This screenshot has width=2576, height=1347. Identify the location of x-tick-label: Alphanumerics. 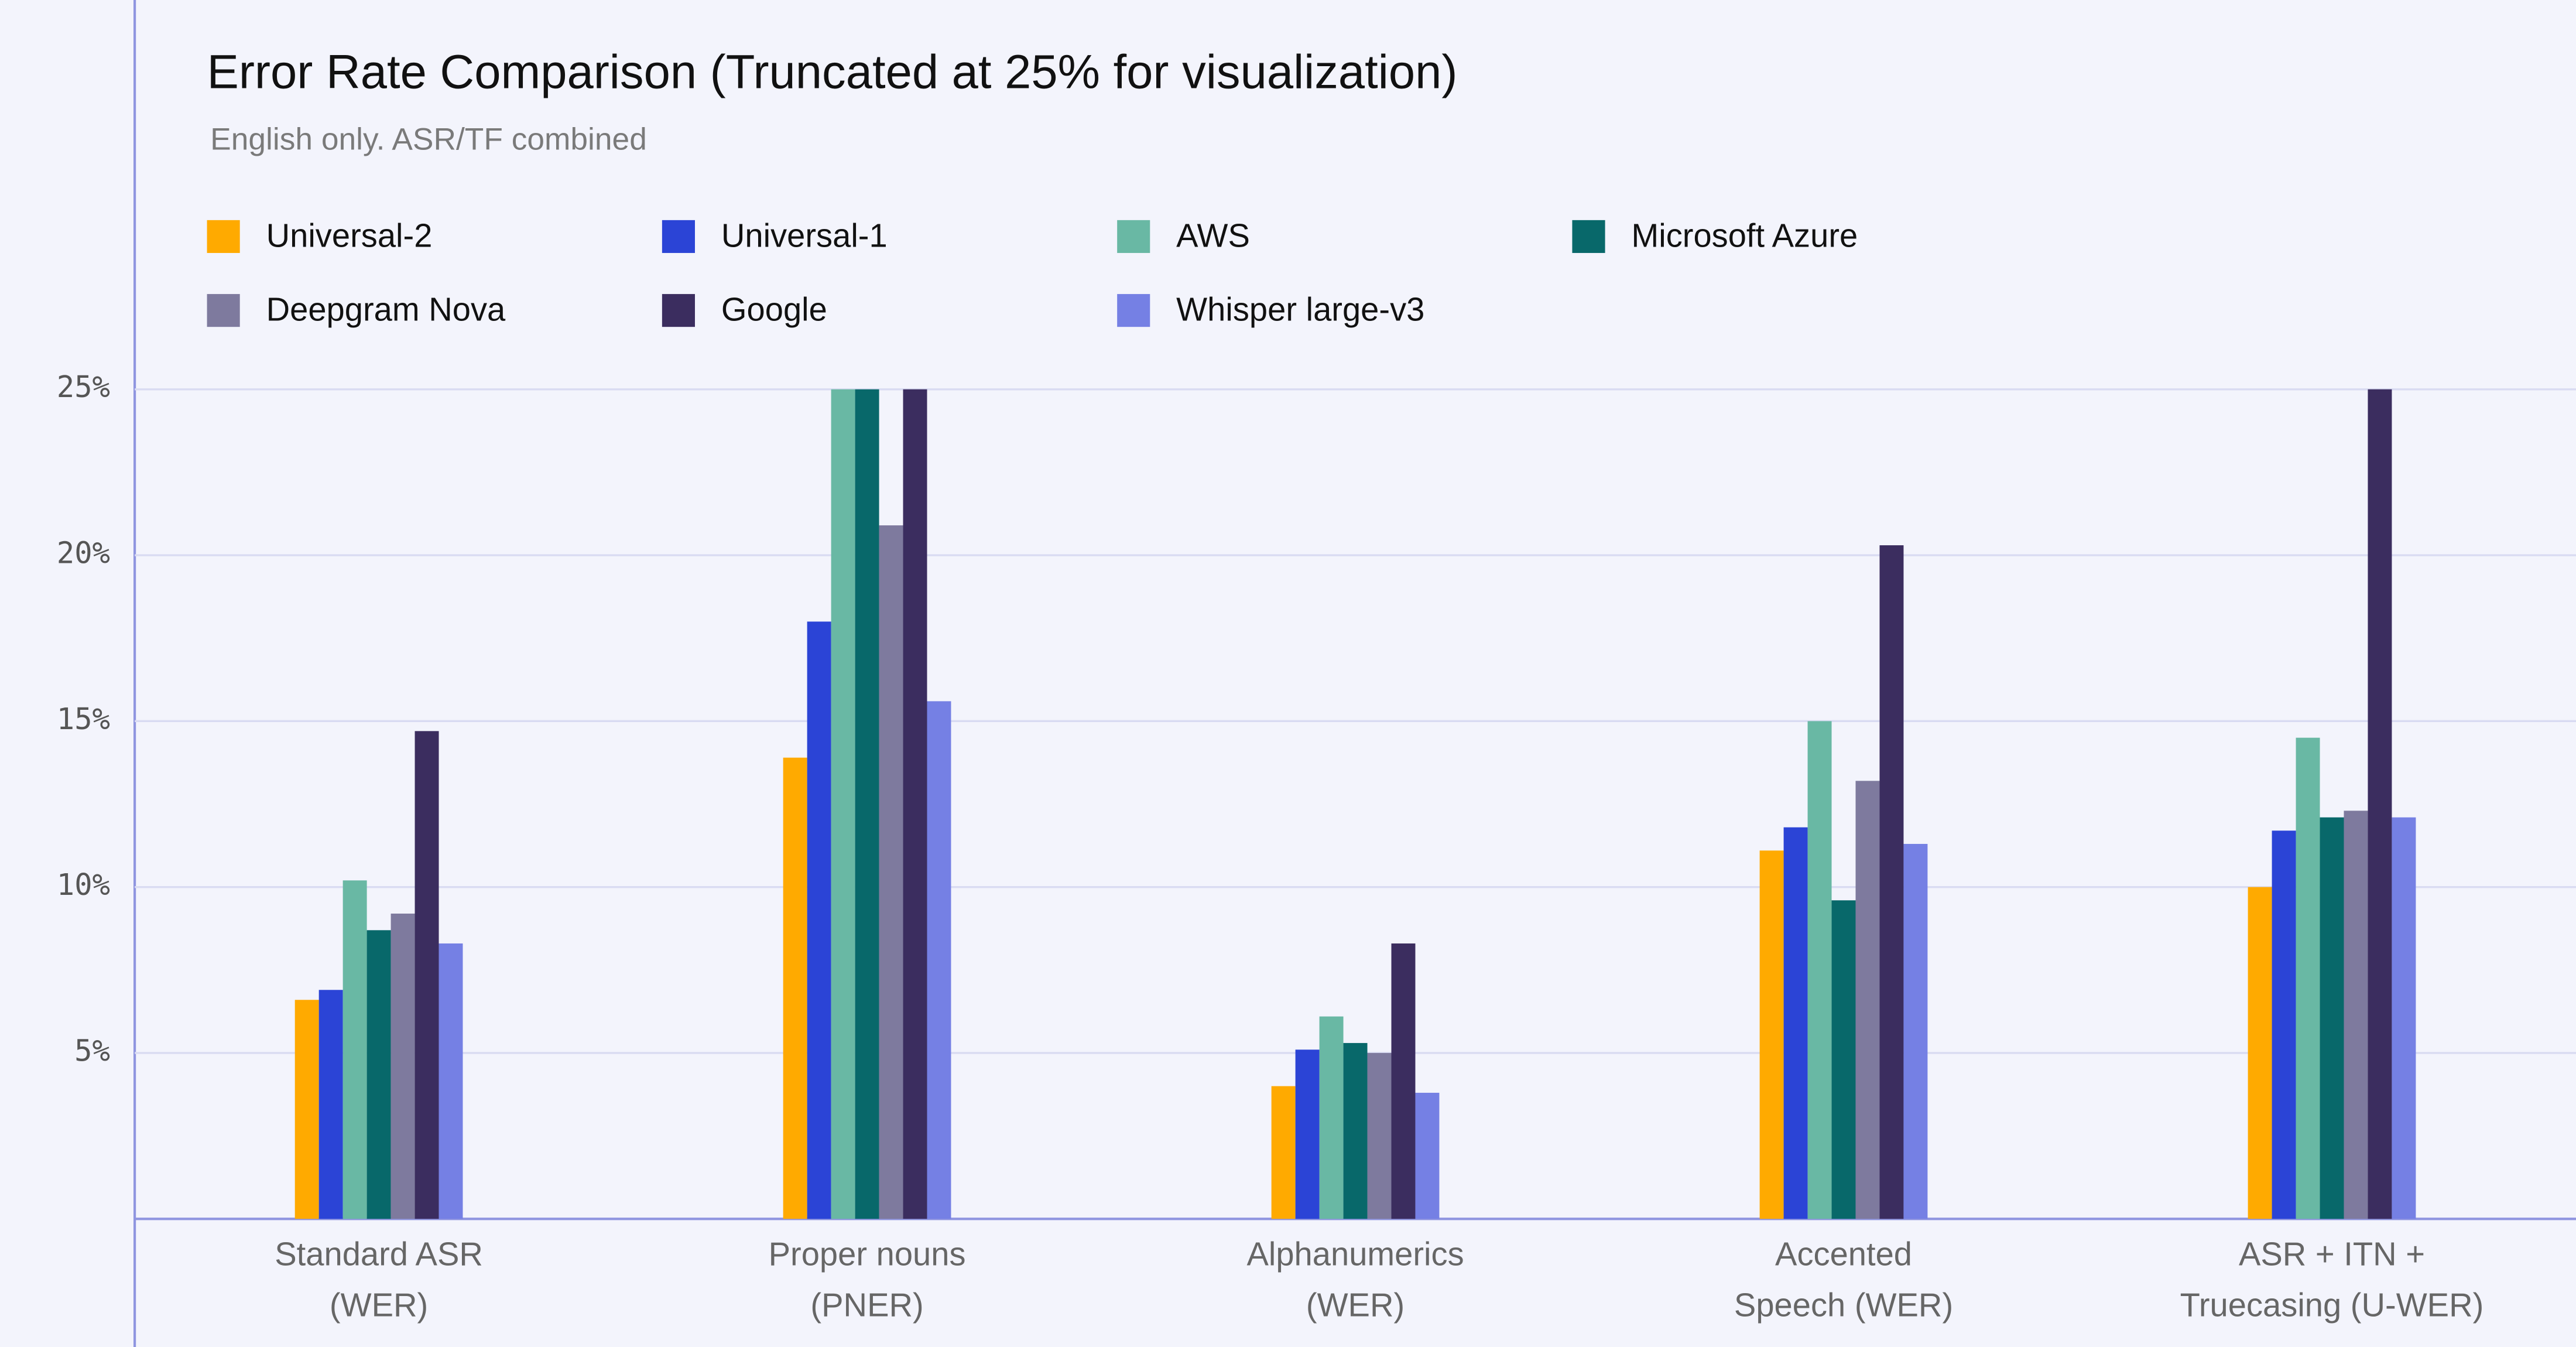
(1355, 1254).